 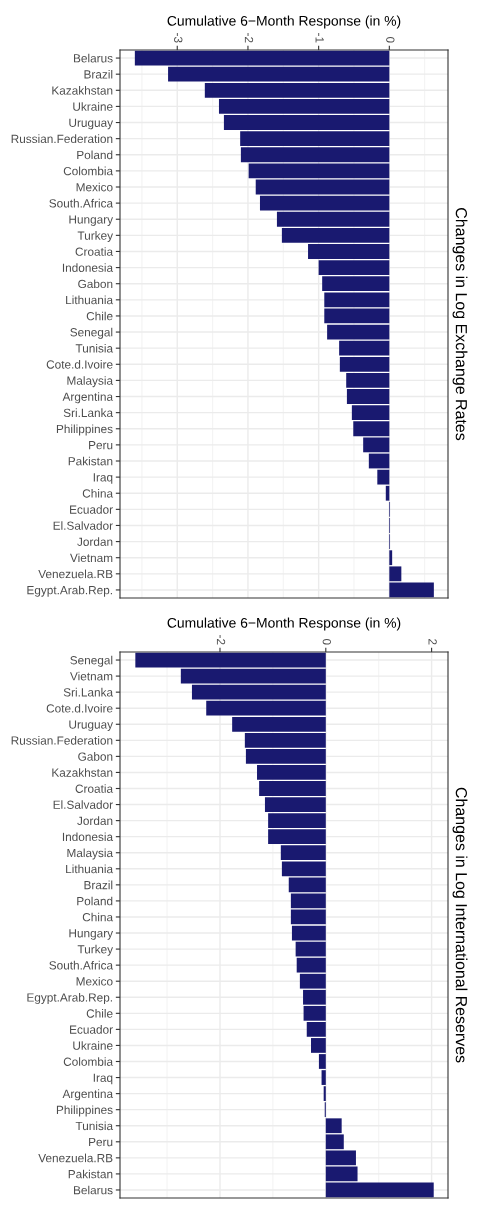 What do you see at coordinates (460, 324) in the screenshot?
I see `y-axis-title: Changes in Log Exchange Rates` at bounding box center [460, 324].